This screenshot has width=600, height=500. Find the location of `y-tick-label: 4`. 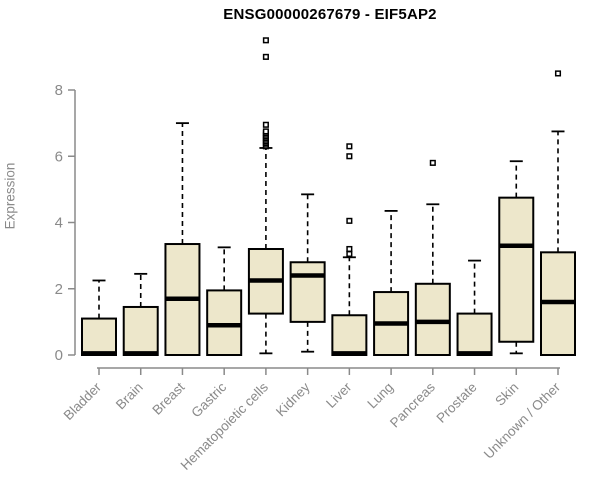

y-tick-label: 4 is located at coordinates (59, 223).